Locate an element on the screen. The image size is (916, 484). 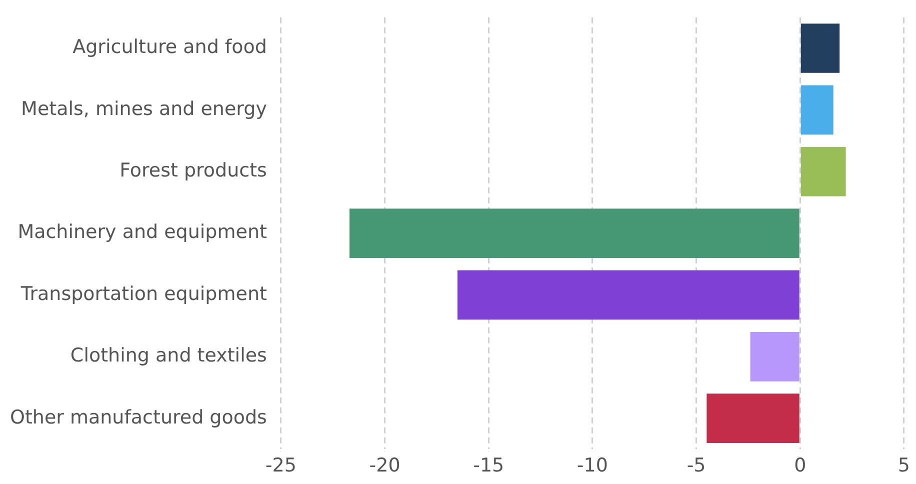
x-tick-label: -20 is located at coordinates (384, 465).